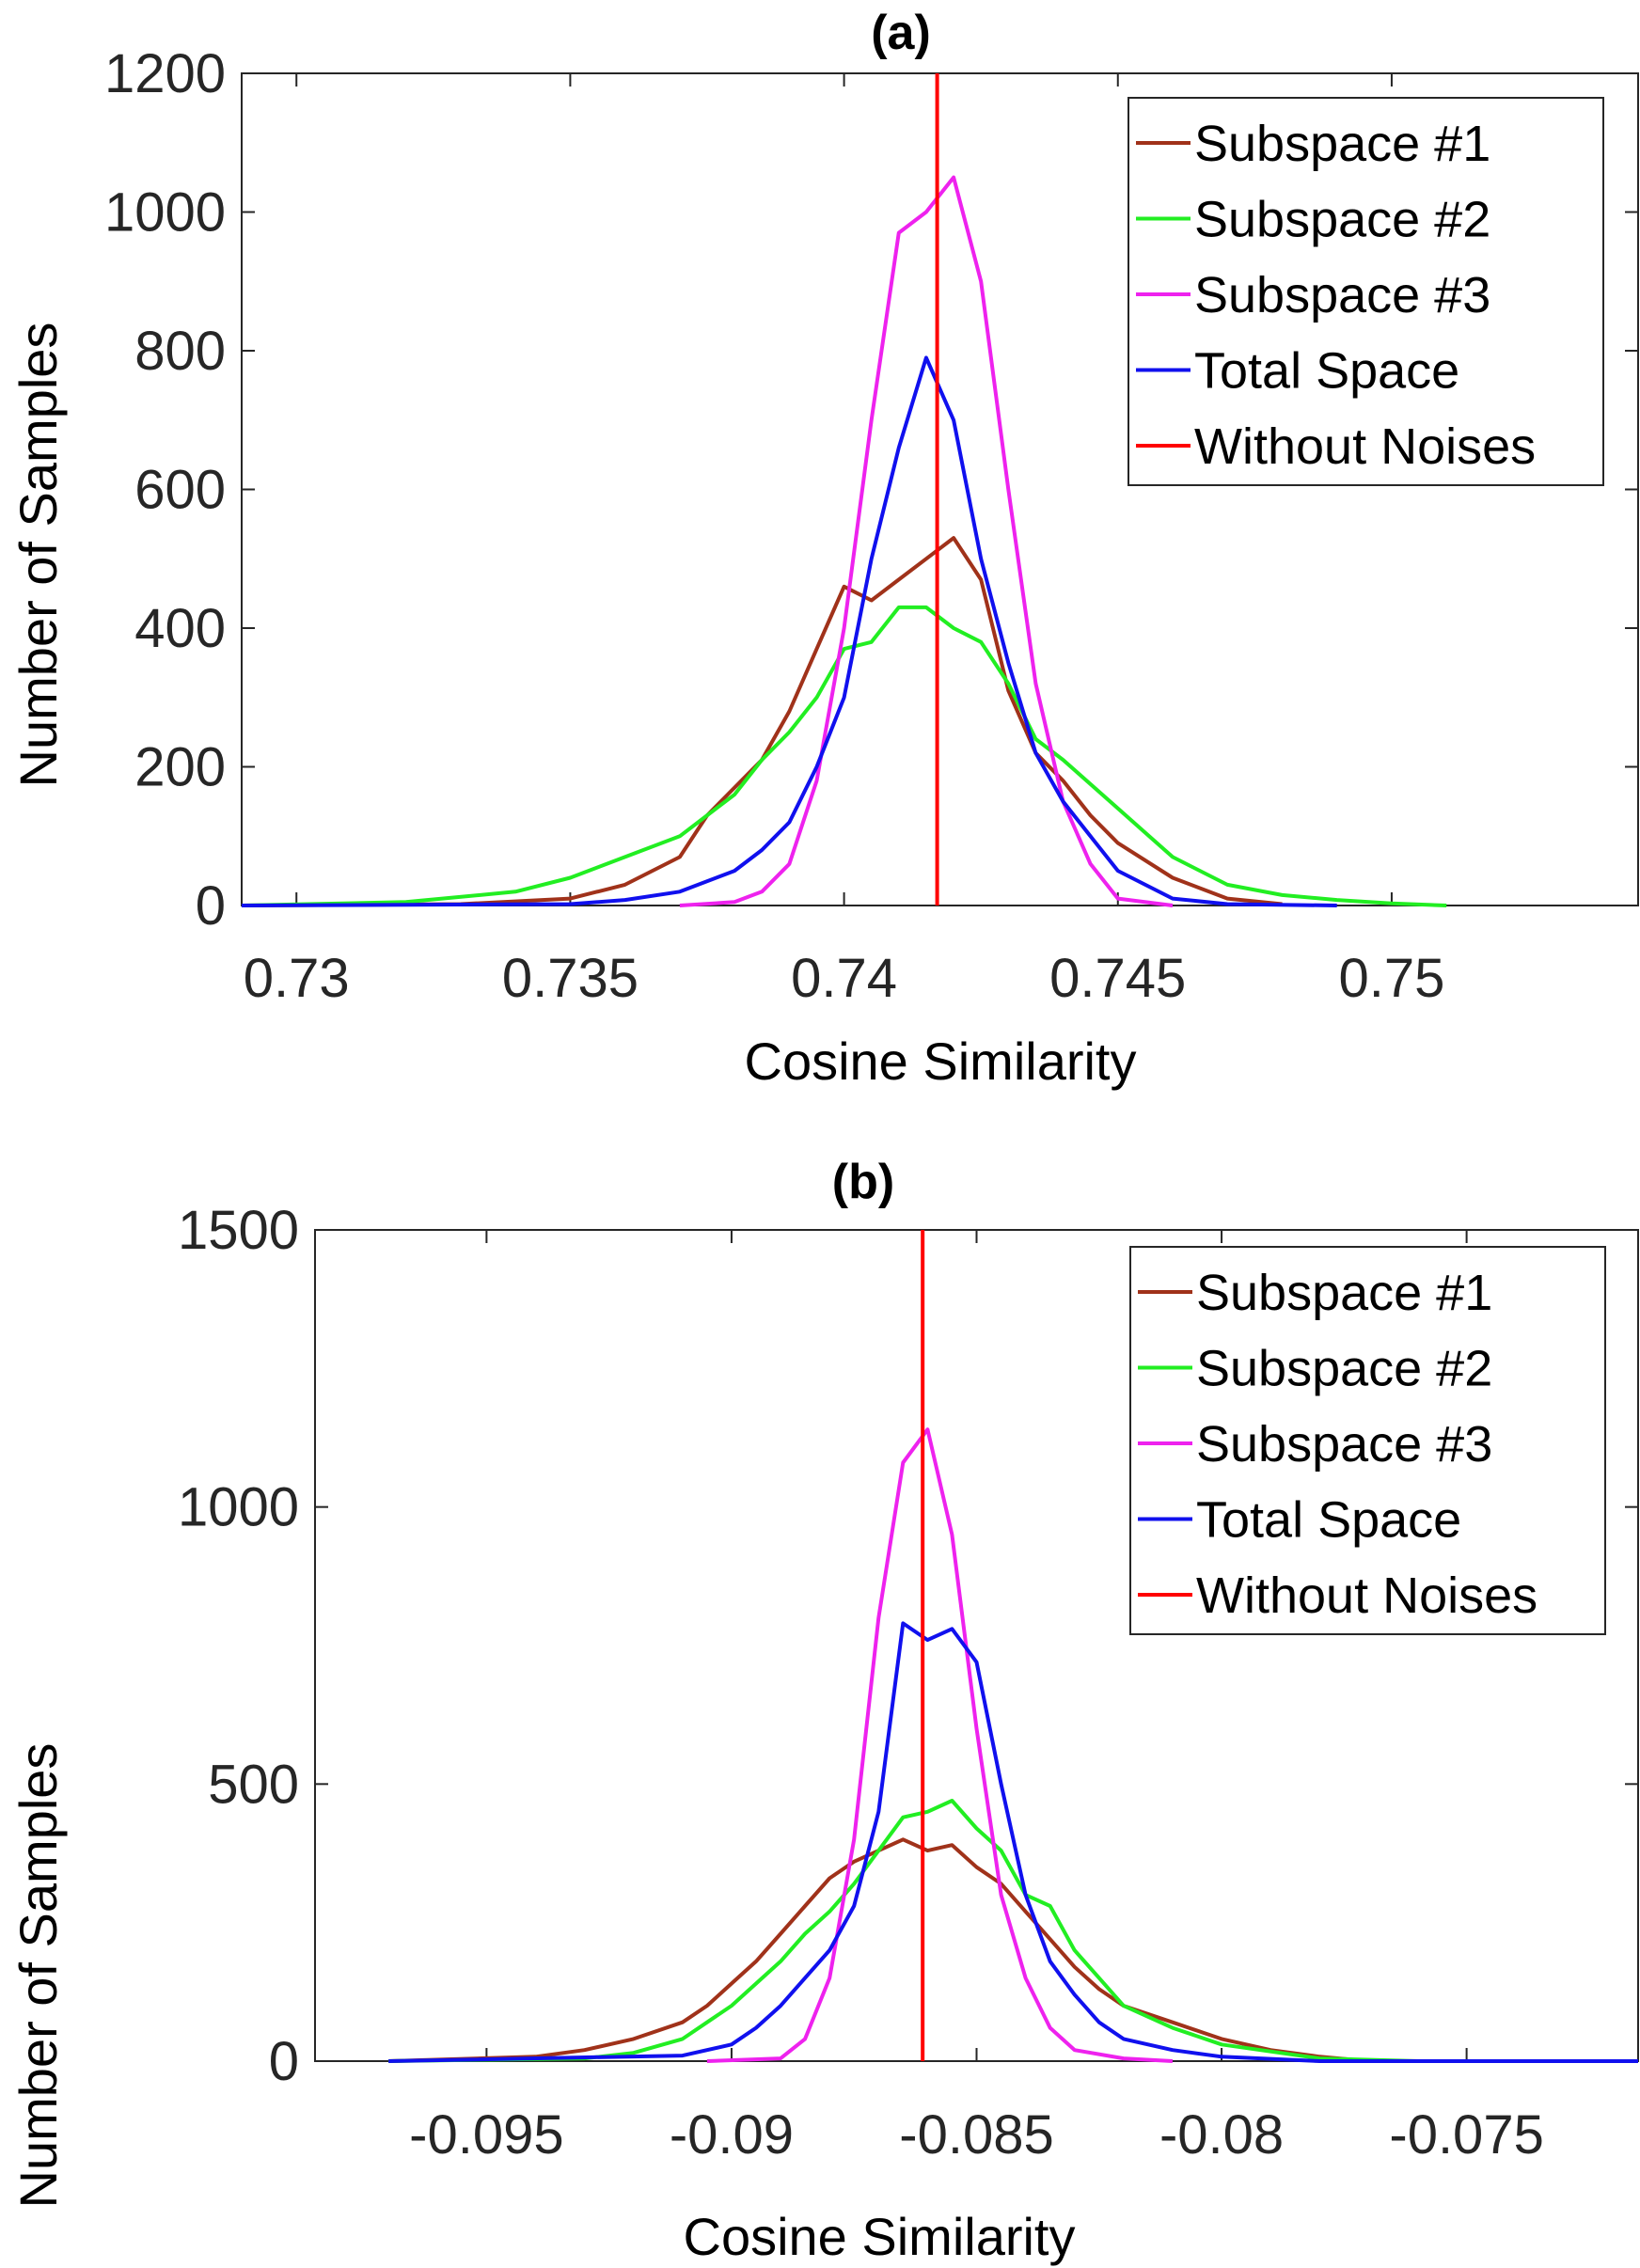 The height and width of the screenshot is (2268, 1640). I want to click on x-tick-label: -0.095, so click(486, 2135).